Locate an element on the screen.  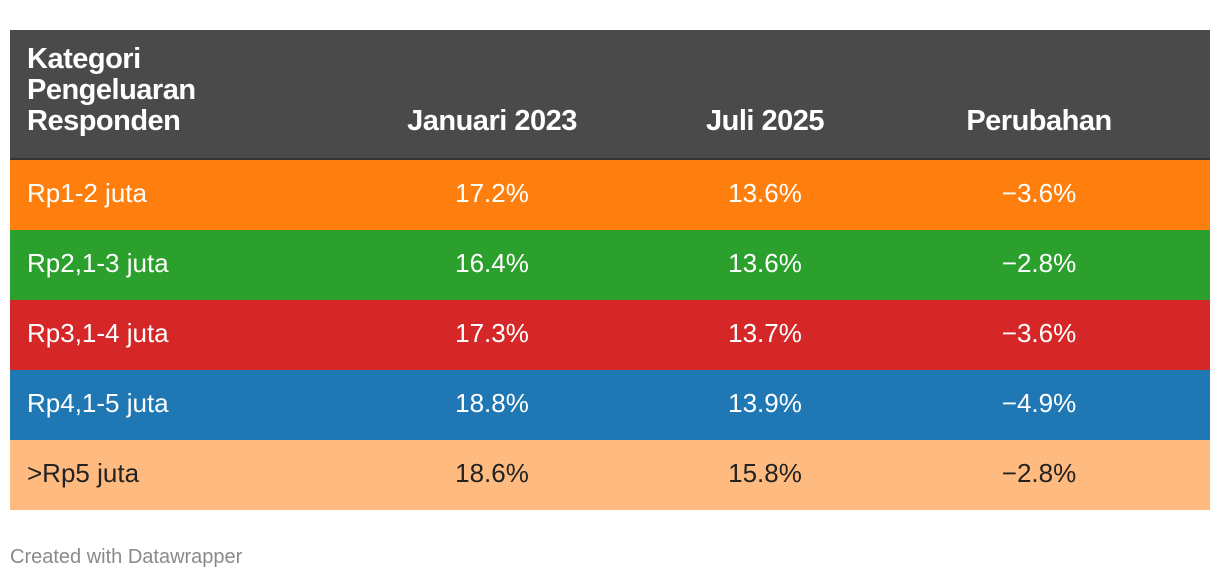
cell-july-2025: 13.9% is located at coordinates (765, 403).